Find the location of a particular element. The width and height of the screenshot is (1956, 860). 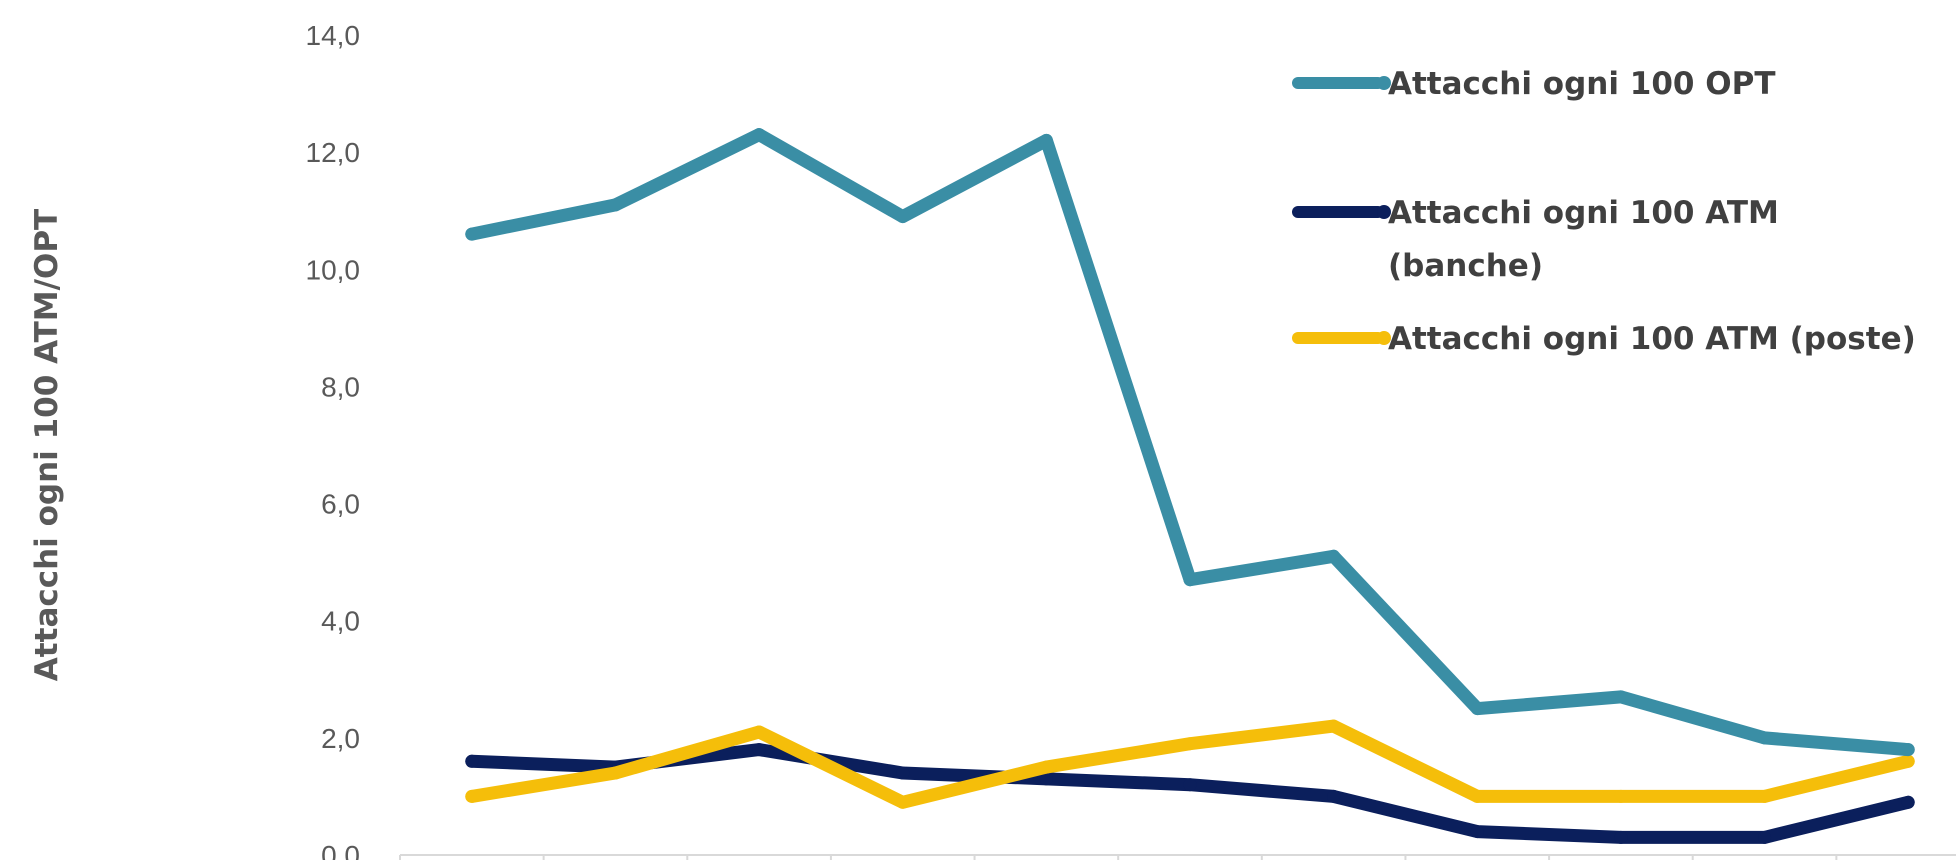

x-tick-label: 2020 is located at coordinates (1333, 858).